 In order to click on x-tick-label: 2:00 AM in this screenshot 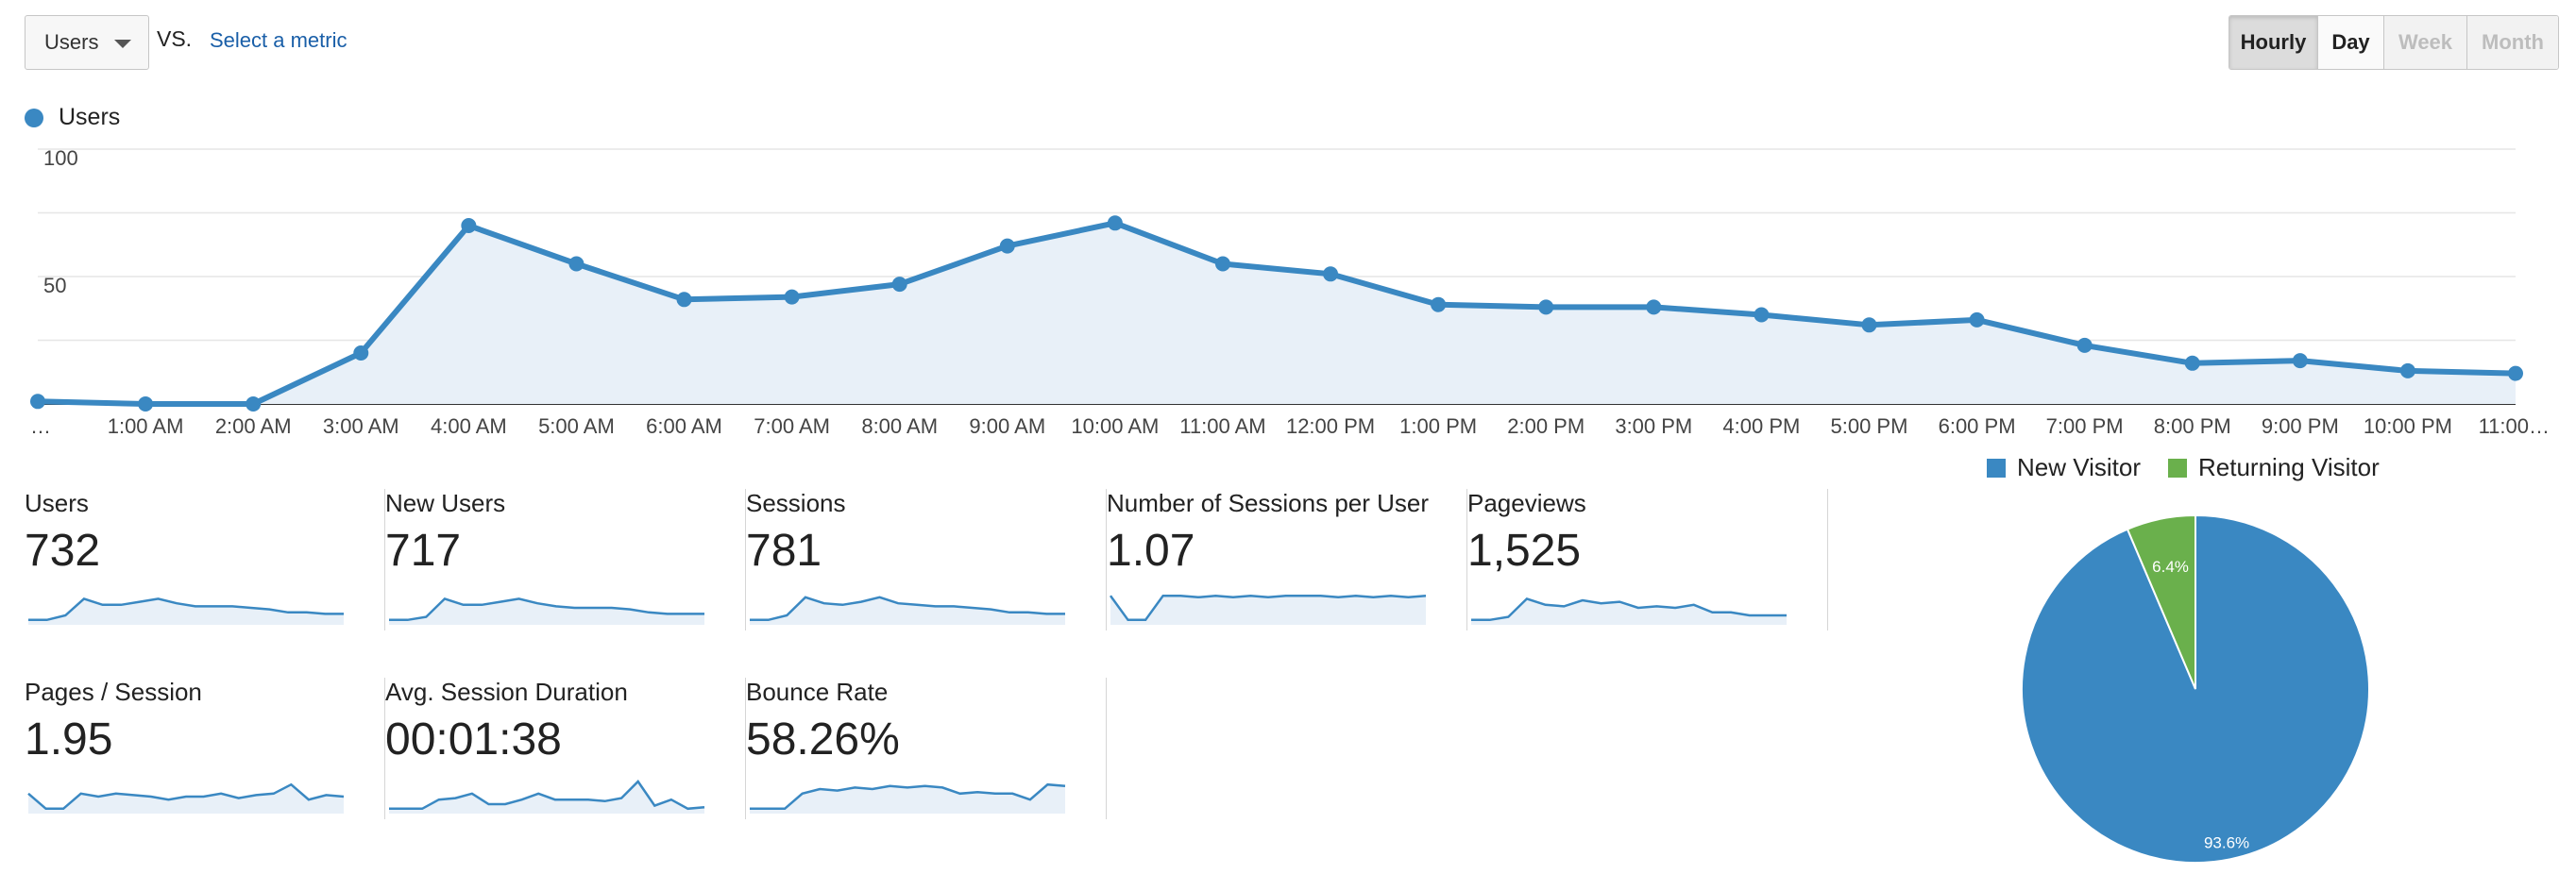, I will do `click(253, 426)`.